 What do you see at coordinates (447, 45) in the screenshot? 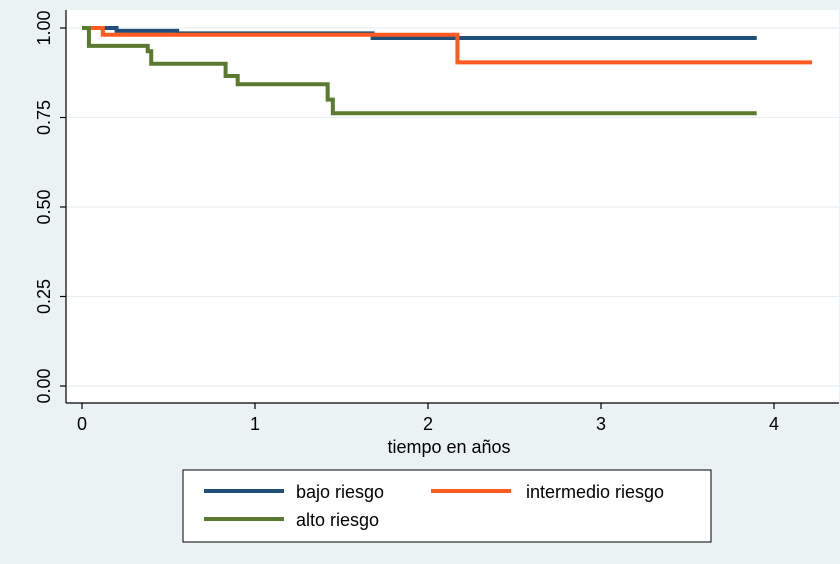
I see `series-line-intermedio-riesgo` at bounding box center [447, 45].